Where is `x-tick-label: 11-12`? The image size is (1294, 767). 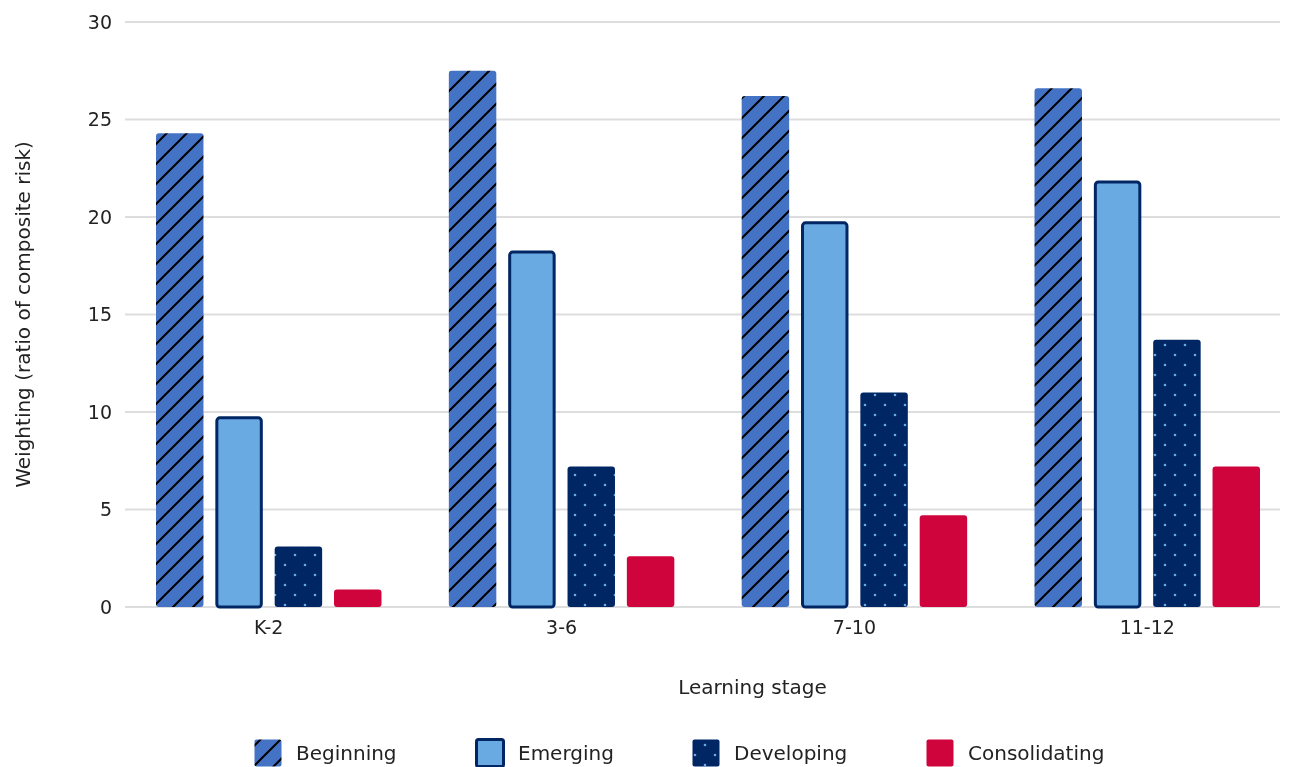 x-tick-label: 11-12 is located at coordinates (1147, 627).